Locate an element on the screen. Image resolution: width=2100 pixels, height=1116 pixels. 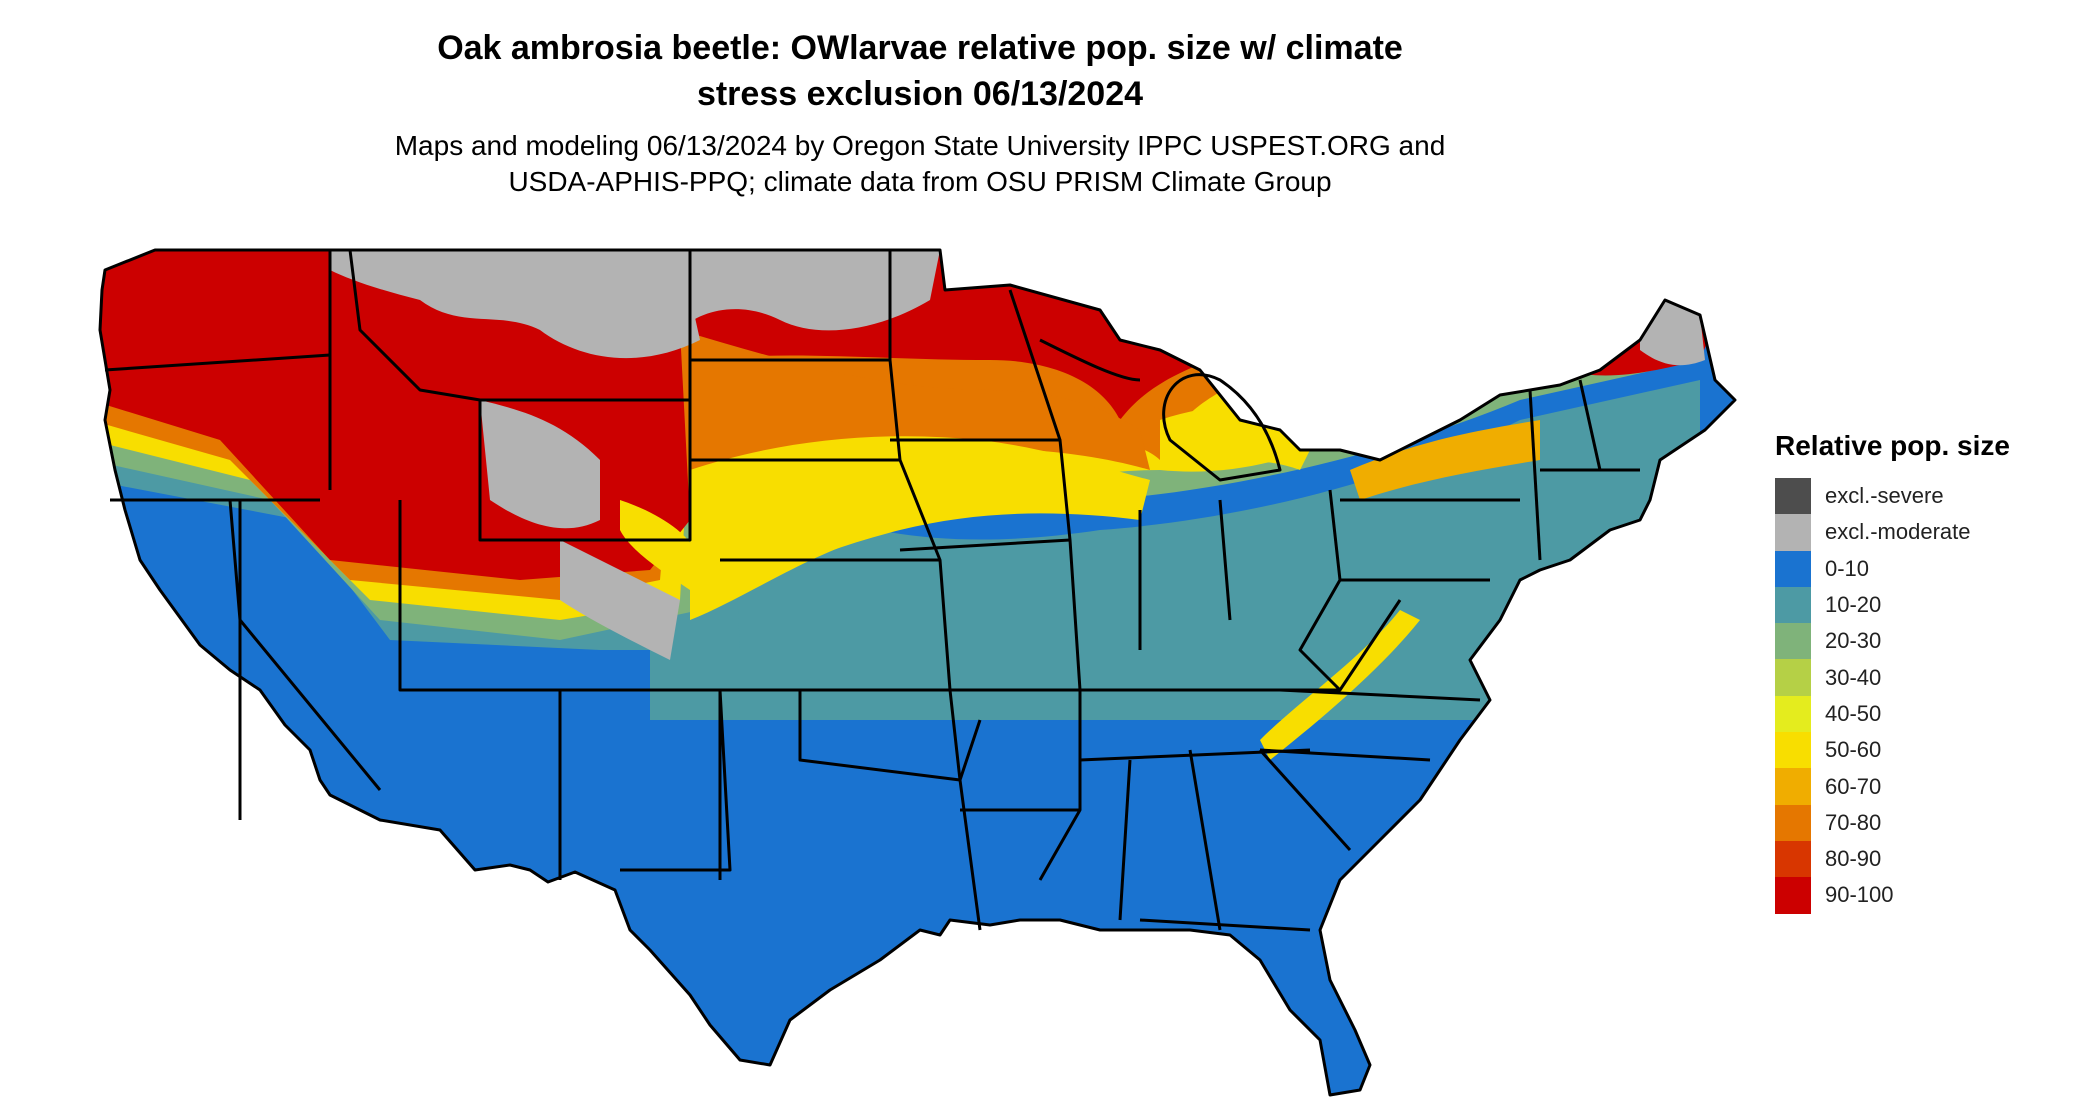
legend-title: Relative pop. size is located at coordinates (1892, 445).